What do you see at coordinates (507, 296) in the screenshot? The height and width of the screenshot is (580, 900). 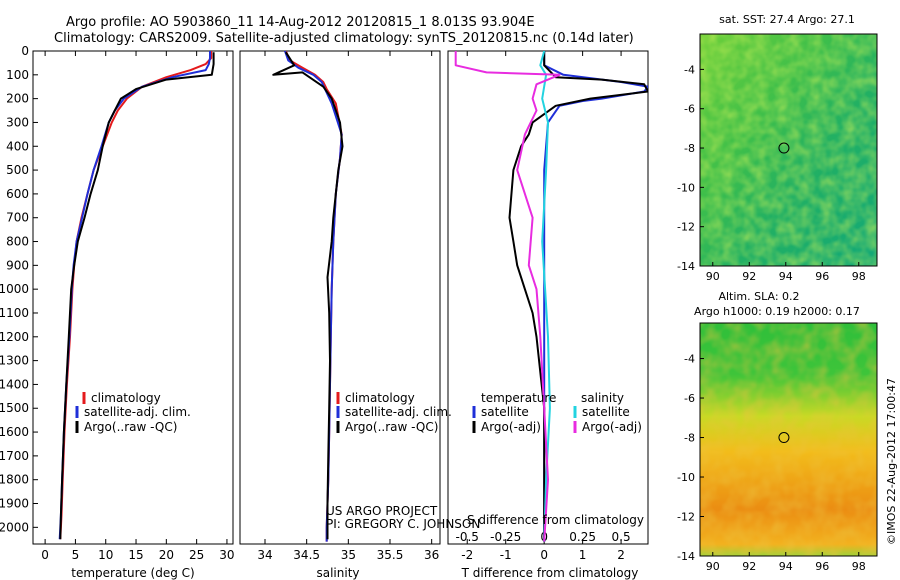 I see `series-line-argo-adj-` at bounding box center [507, 296].